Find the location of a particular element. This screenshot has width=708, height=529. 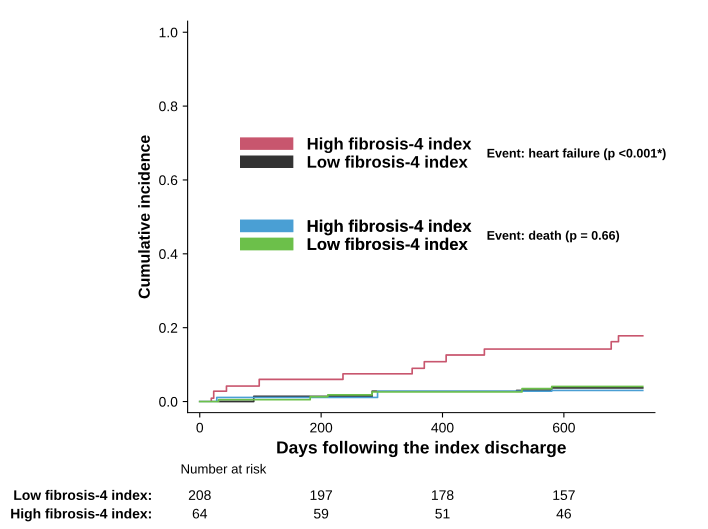

text: 157 is located at coordinates (564, 495).